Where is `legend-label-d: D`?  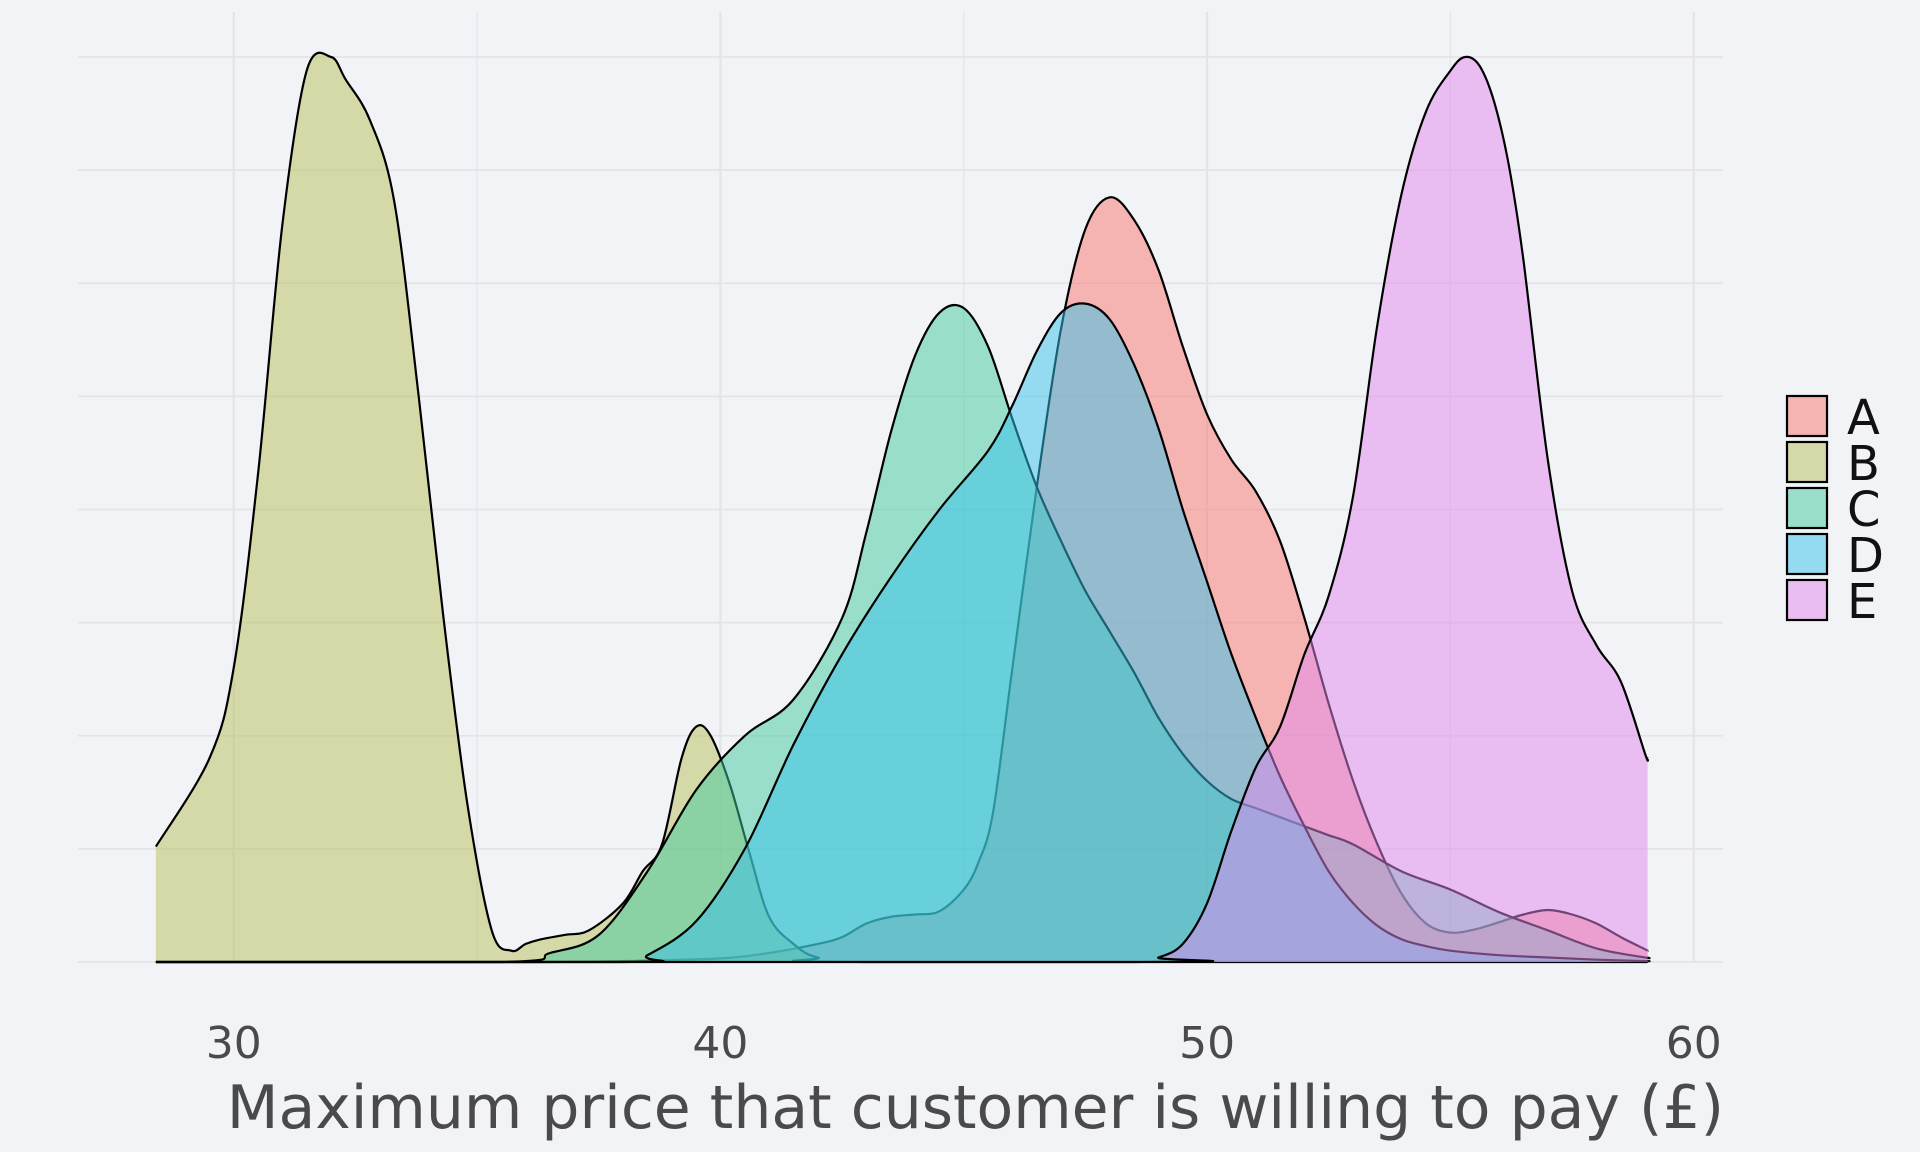
legend-label-d: D is located at coordinates (1865, 556).